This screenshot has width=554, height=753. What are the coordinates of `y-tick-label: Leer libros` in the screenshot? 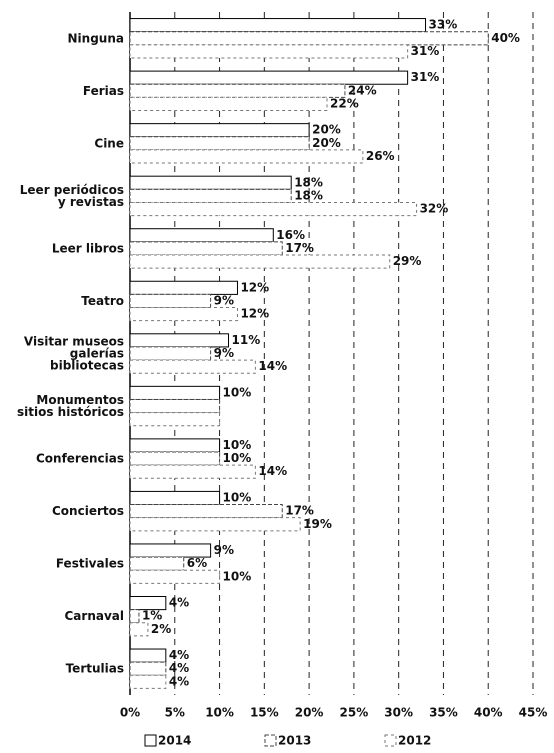 It's located at (88, 248).